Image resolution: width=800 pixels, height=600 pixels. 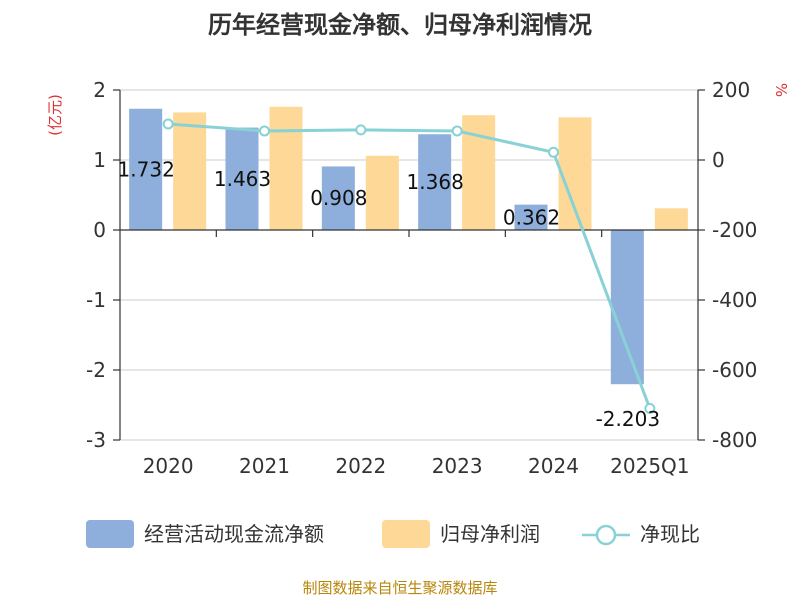 I want to click on bar-netprofit-2020, so click(x=190, y=171).